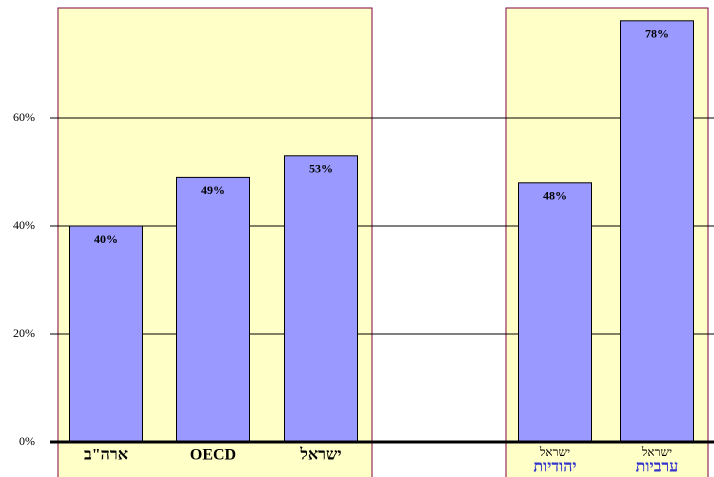 Image resolution: width=714 pixels, height=477 pixels. Describe the element at coordinates (657, 467) in the screenshot. I see `x-tick-sublabel: ערביות` at that location.